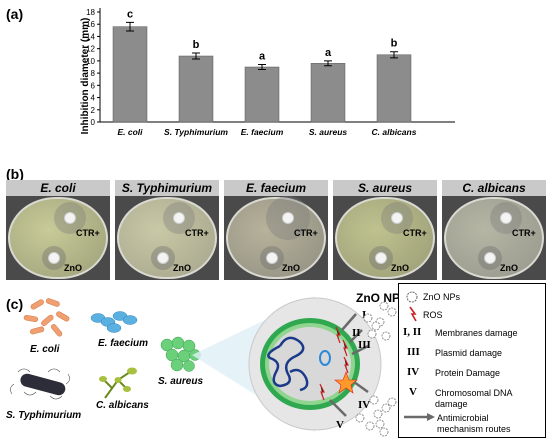 The width and height of the screenshot is (550, 442). What do you see at coordinates (93, 73) in the screenshot?
I see `y-tick-label: 8` at bounding box center [93, 73].